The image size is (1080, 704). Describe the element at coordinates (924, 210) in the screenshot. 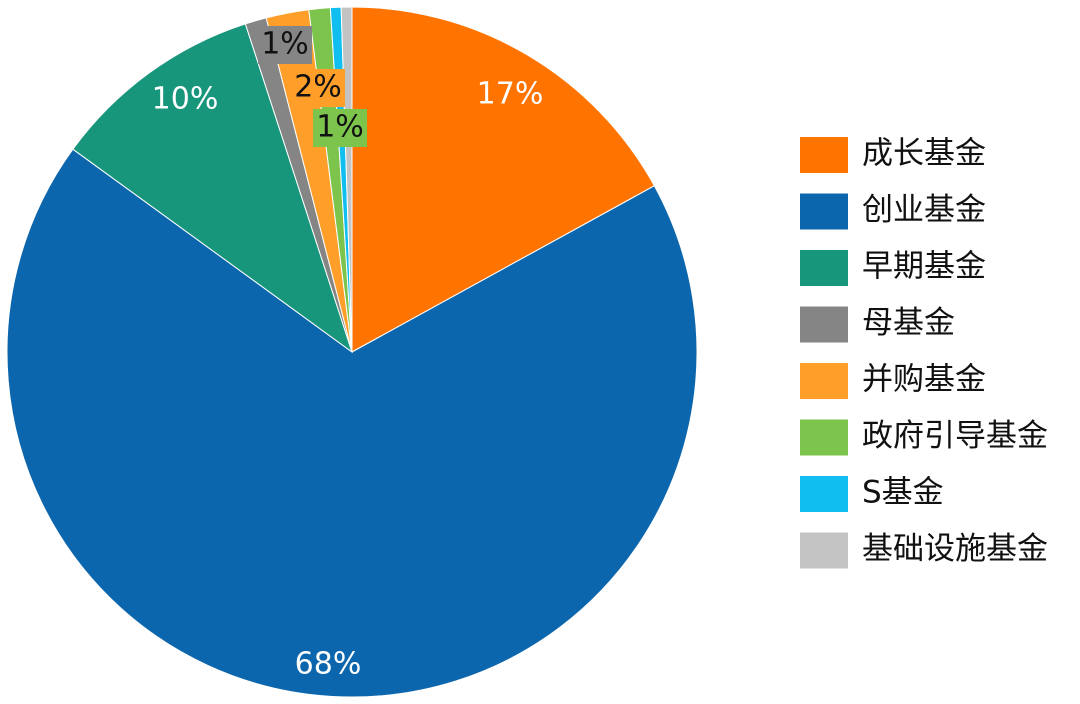

I see `legend-label: 创业基金` at that location.